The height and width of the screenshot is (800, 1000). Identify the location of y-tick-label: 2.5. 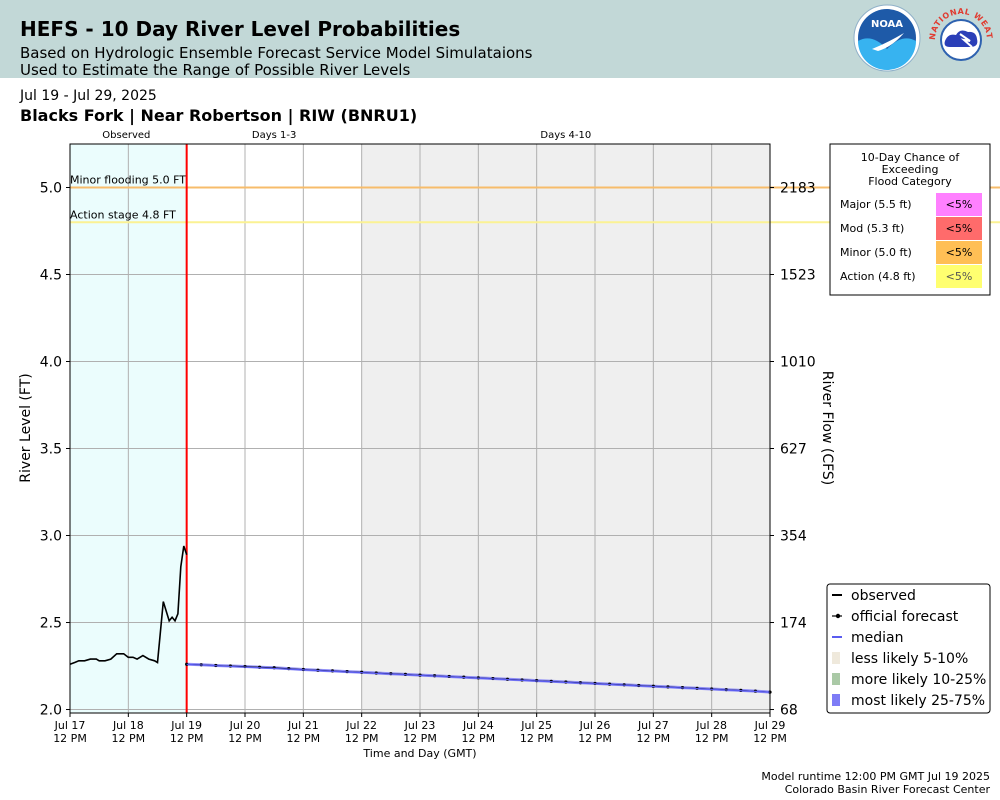
(51, 624).